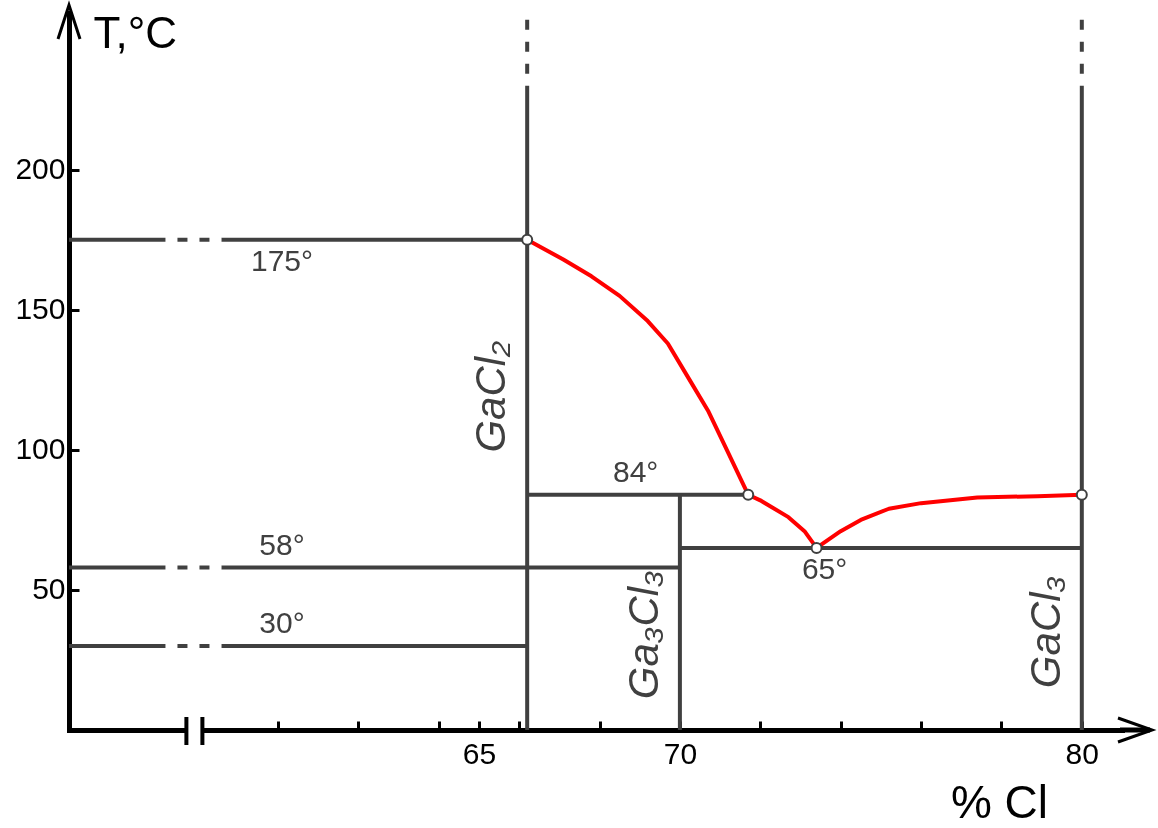  What do you see at coordinates (1082, 753) in the screenshot?
I see `x-tick-label: 80` at bounding box center [1082, 753].